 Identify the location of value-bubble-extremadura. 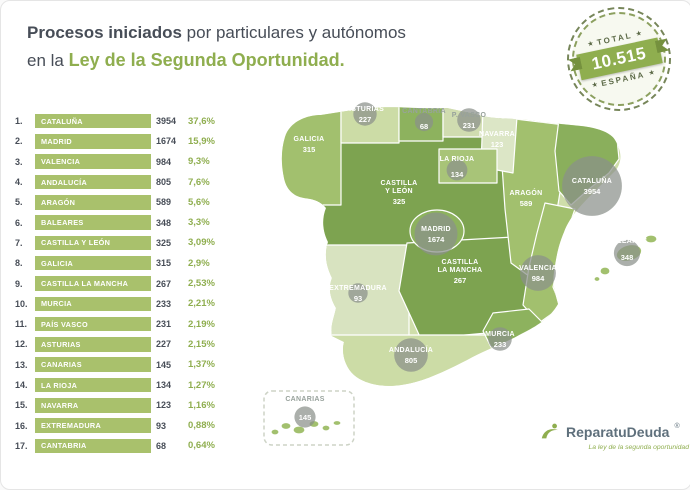
(358, 293).